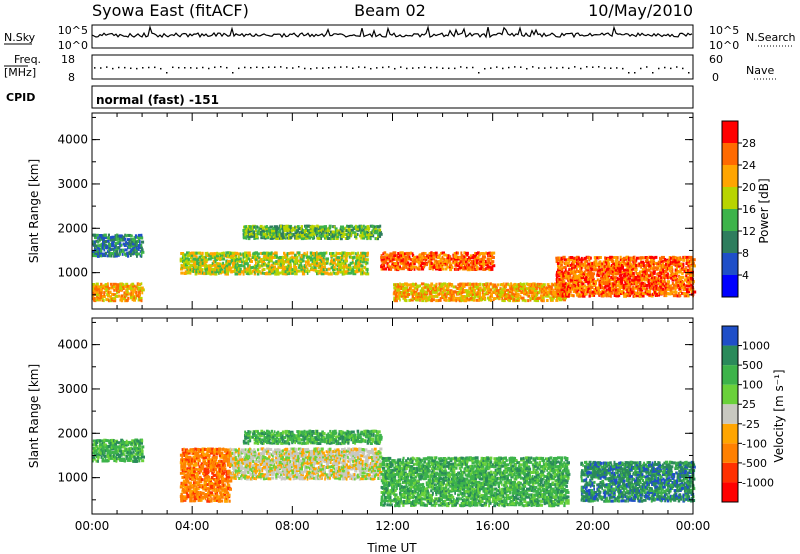  Describe the element at coordinates (724, 45) in the screenshot. I see `nsearch-tick-bottom: 10^0` at that location.